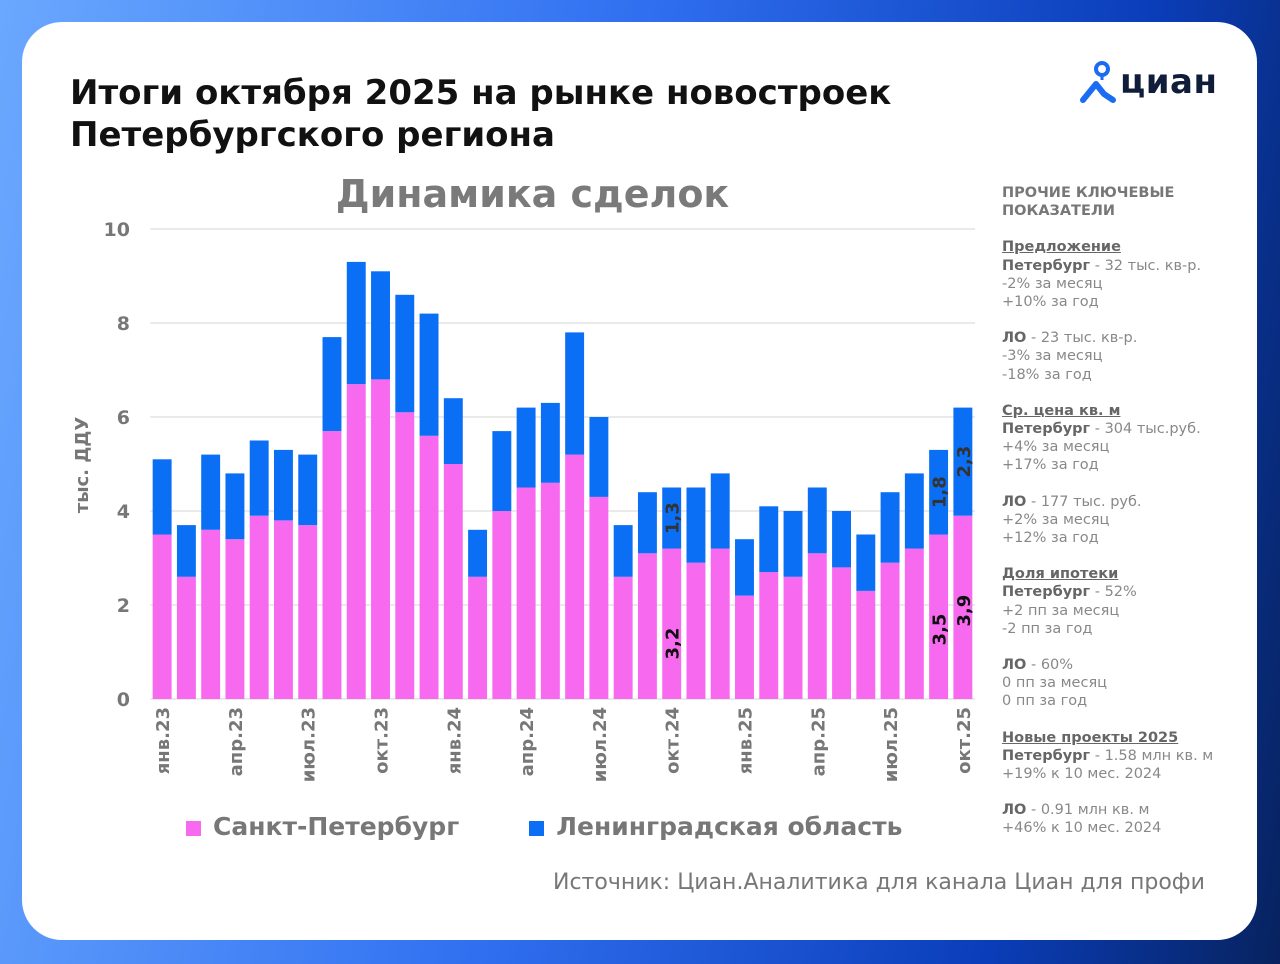  Describe the element at coordinates (1088, 193) in the screenshot. I see `panel-heading-line: ПРОЧИЕ КЛЮЧЕВЫЕ` at that location.